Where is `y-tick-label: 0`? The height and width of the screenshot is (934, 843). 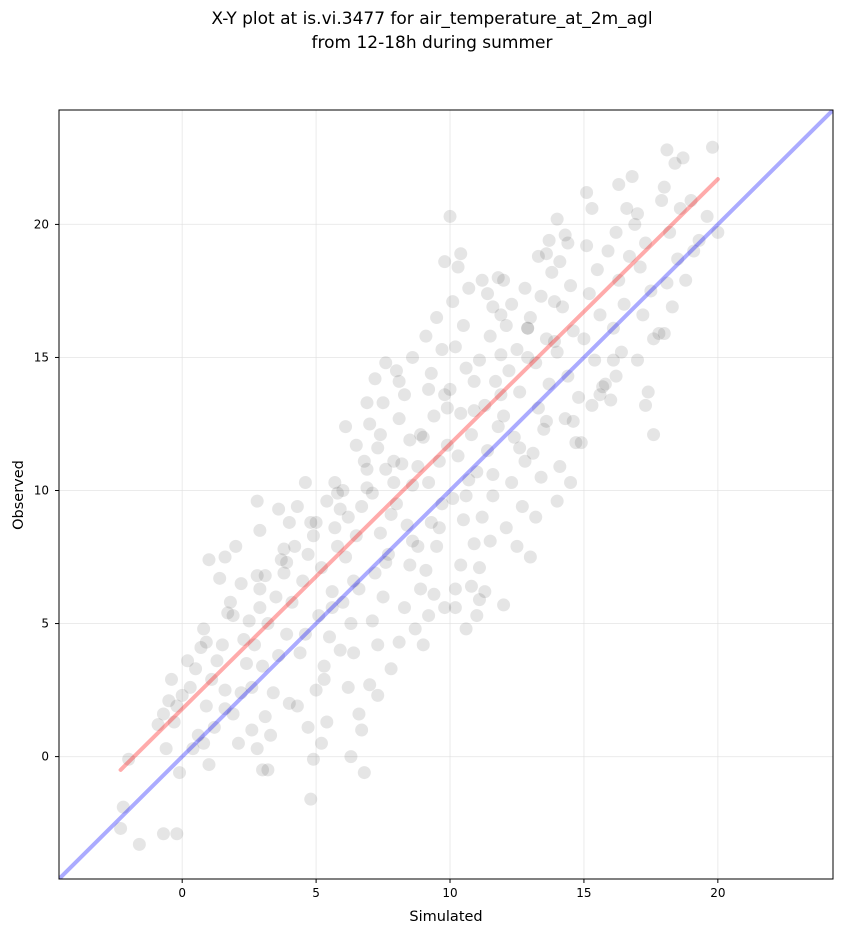 y-tick-label: 0 is located at coordinates (45, 757).